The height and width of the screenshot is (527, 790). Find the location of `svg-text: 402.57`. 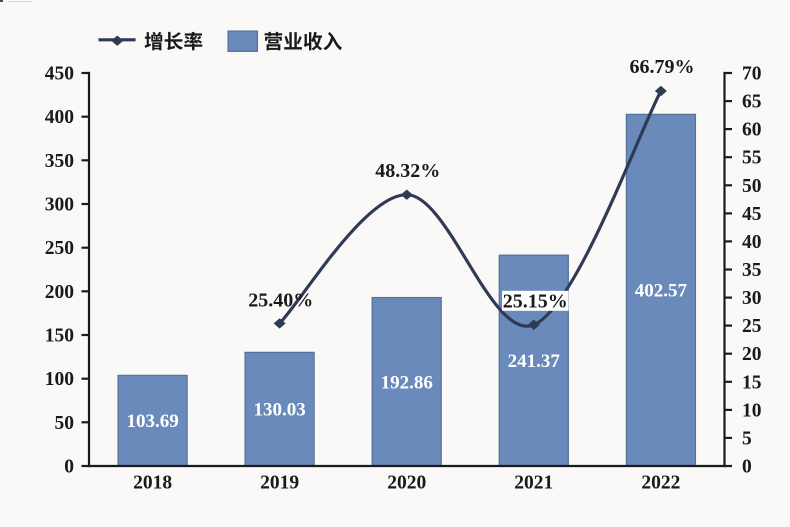

svg-text: 402.57 is located at coordinates (661, 291).